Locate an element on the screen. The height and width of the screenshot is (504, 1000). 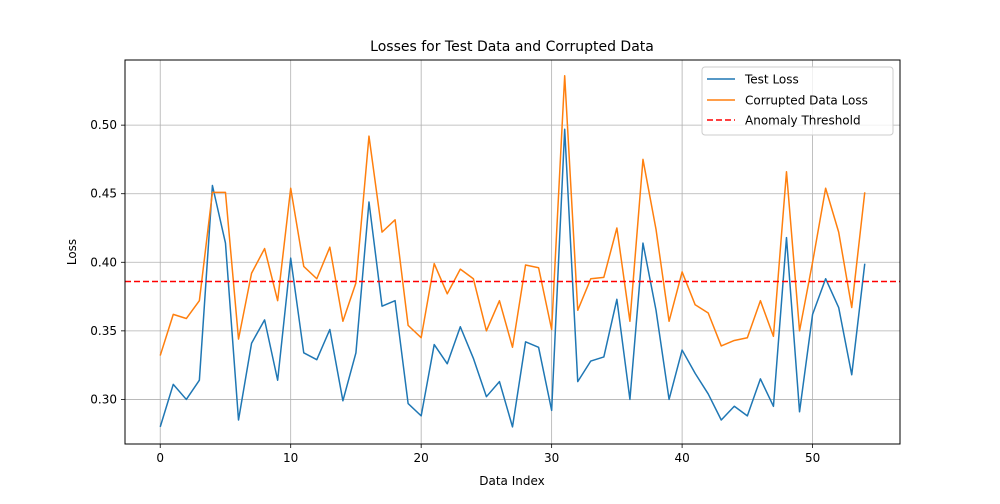
x-tick-label: 40 is located at coordinates (681, 458).